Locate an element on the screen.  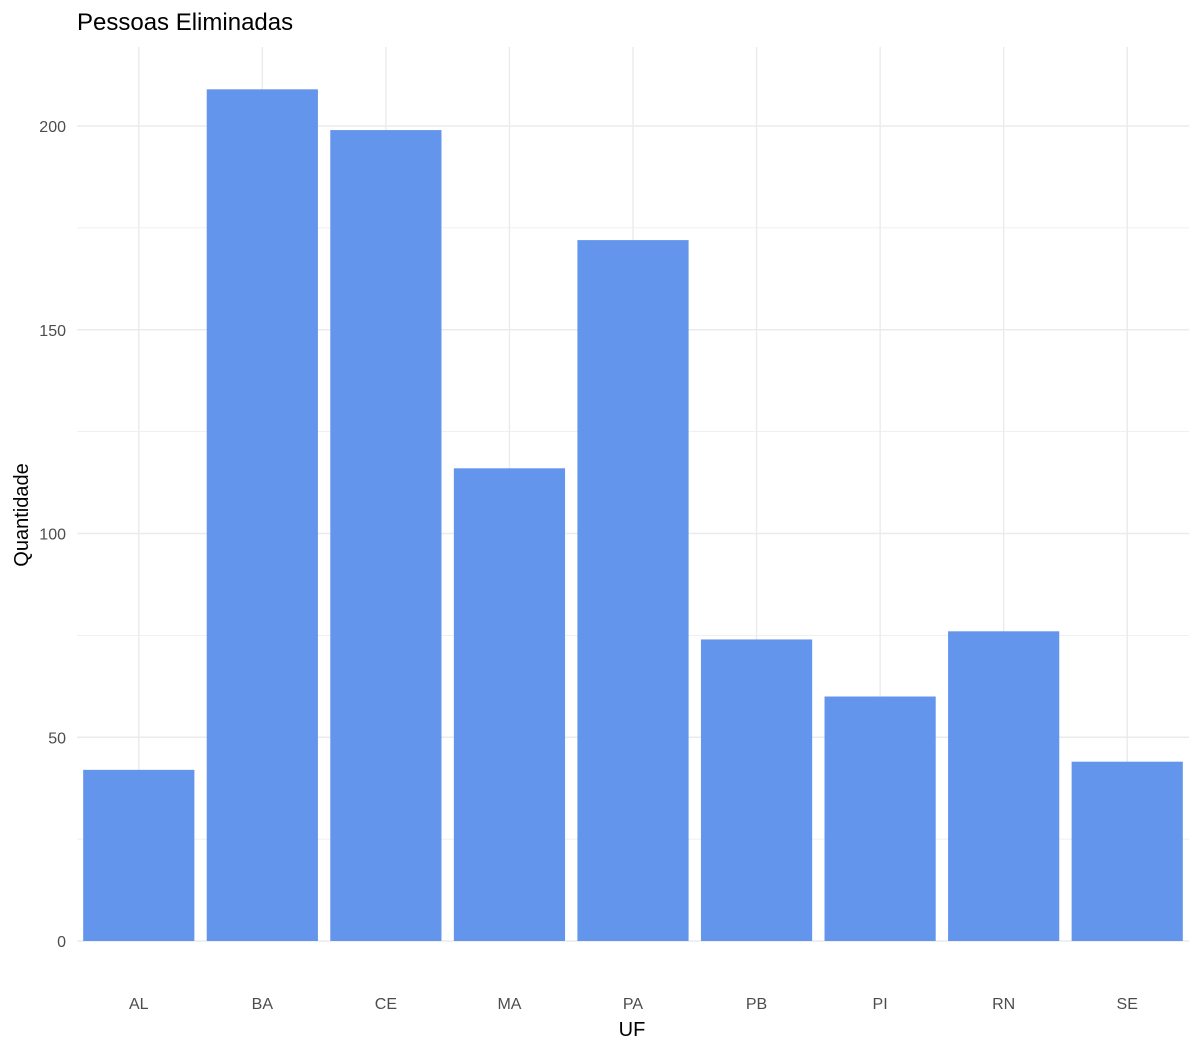
x-tick-label: PA is located at coordinates (633, 1004).